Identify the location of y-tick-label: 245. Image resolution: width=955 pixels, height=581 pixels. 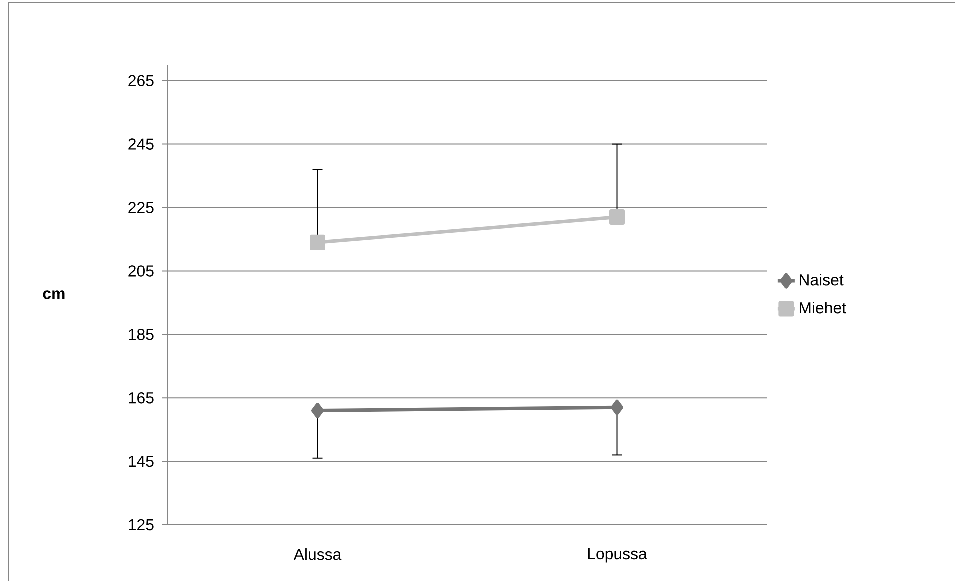
(141, 144).